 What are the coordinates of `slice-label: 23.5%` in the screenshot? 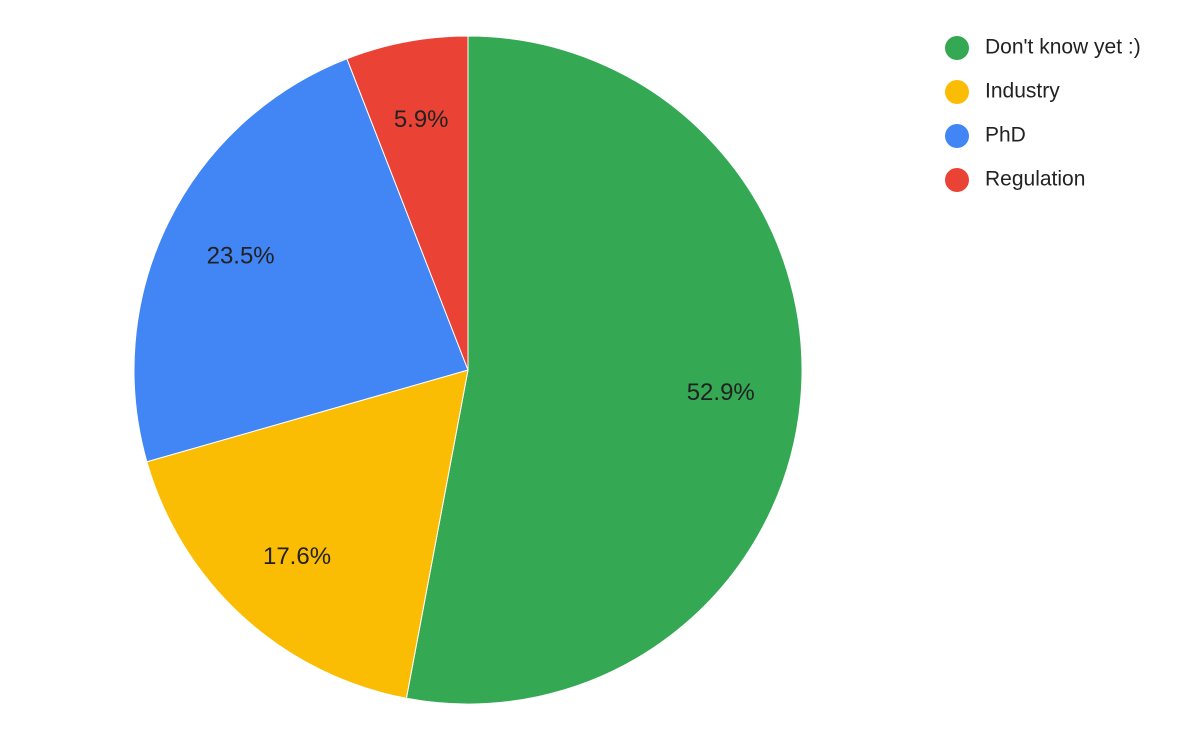 It's located at (241, 255).